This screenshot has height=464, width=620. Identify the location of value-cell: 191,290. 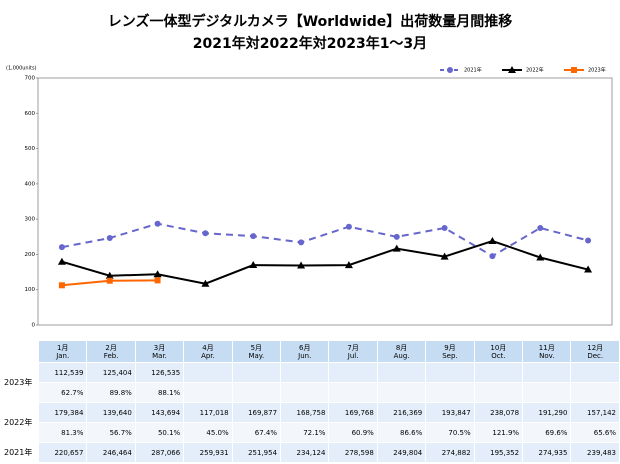
(547, 412).